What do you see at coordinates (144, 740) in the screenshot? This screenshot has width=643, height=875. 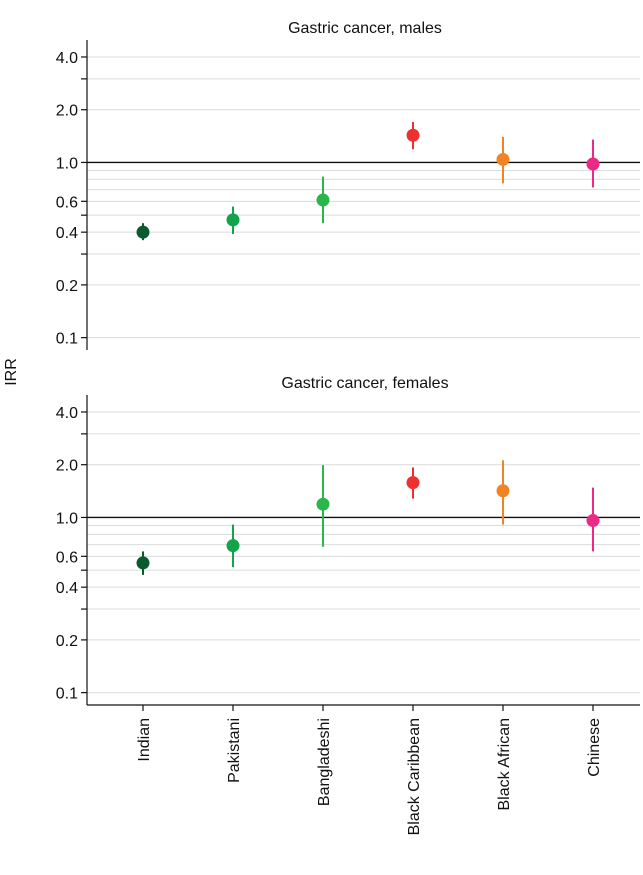 I see `category-label: Indian` at bounding box center [144, 740].